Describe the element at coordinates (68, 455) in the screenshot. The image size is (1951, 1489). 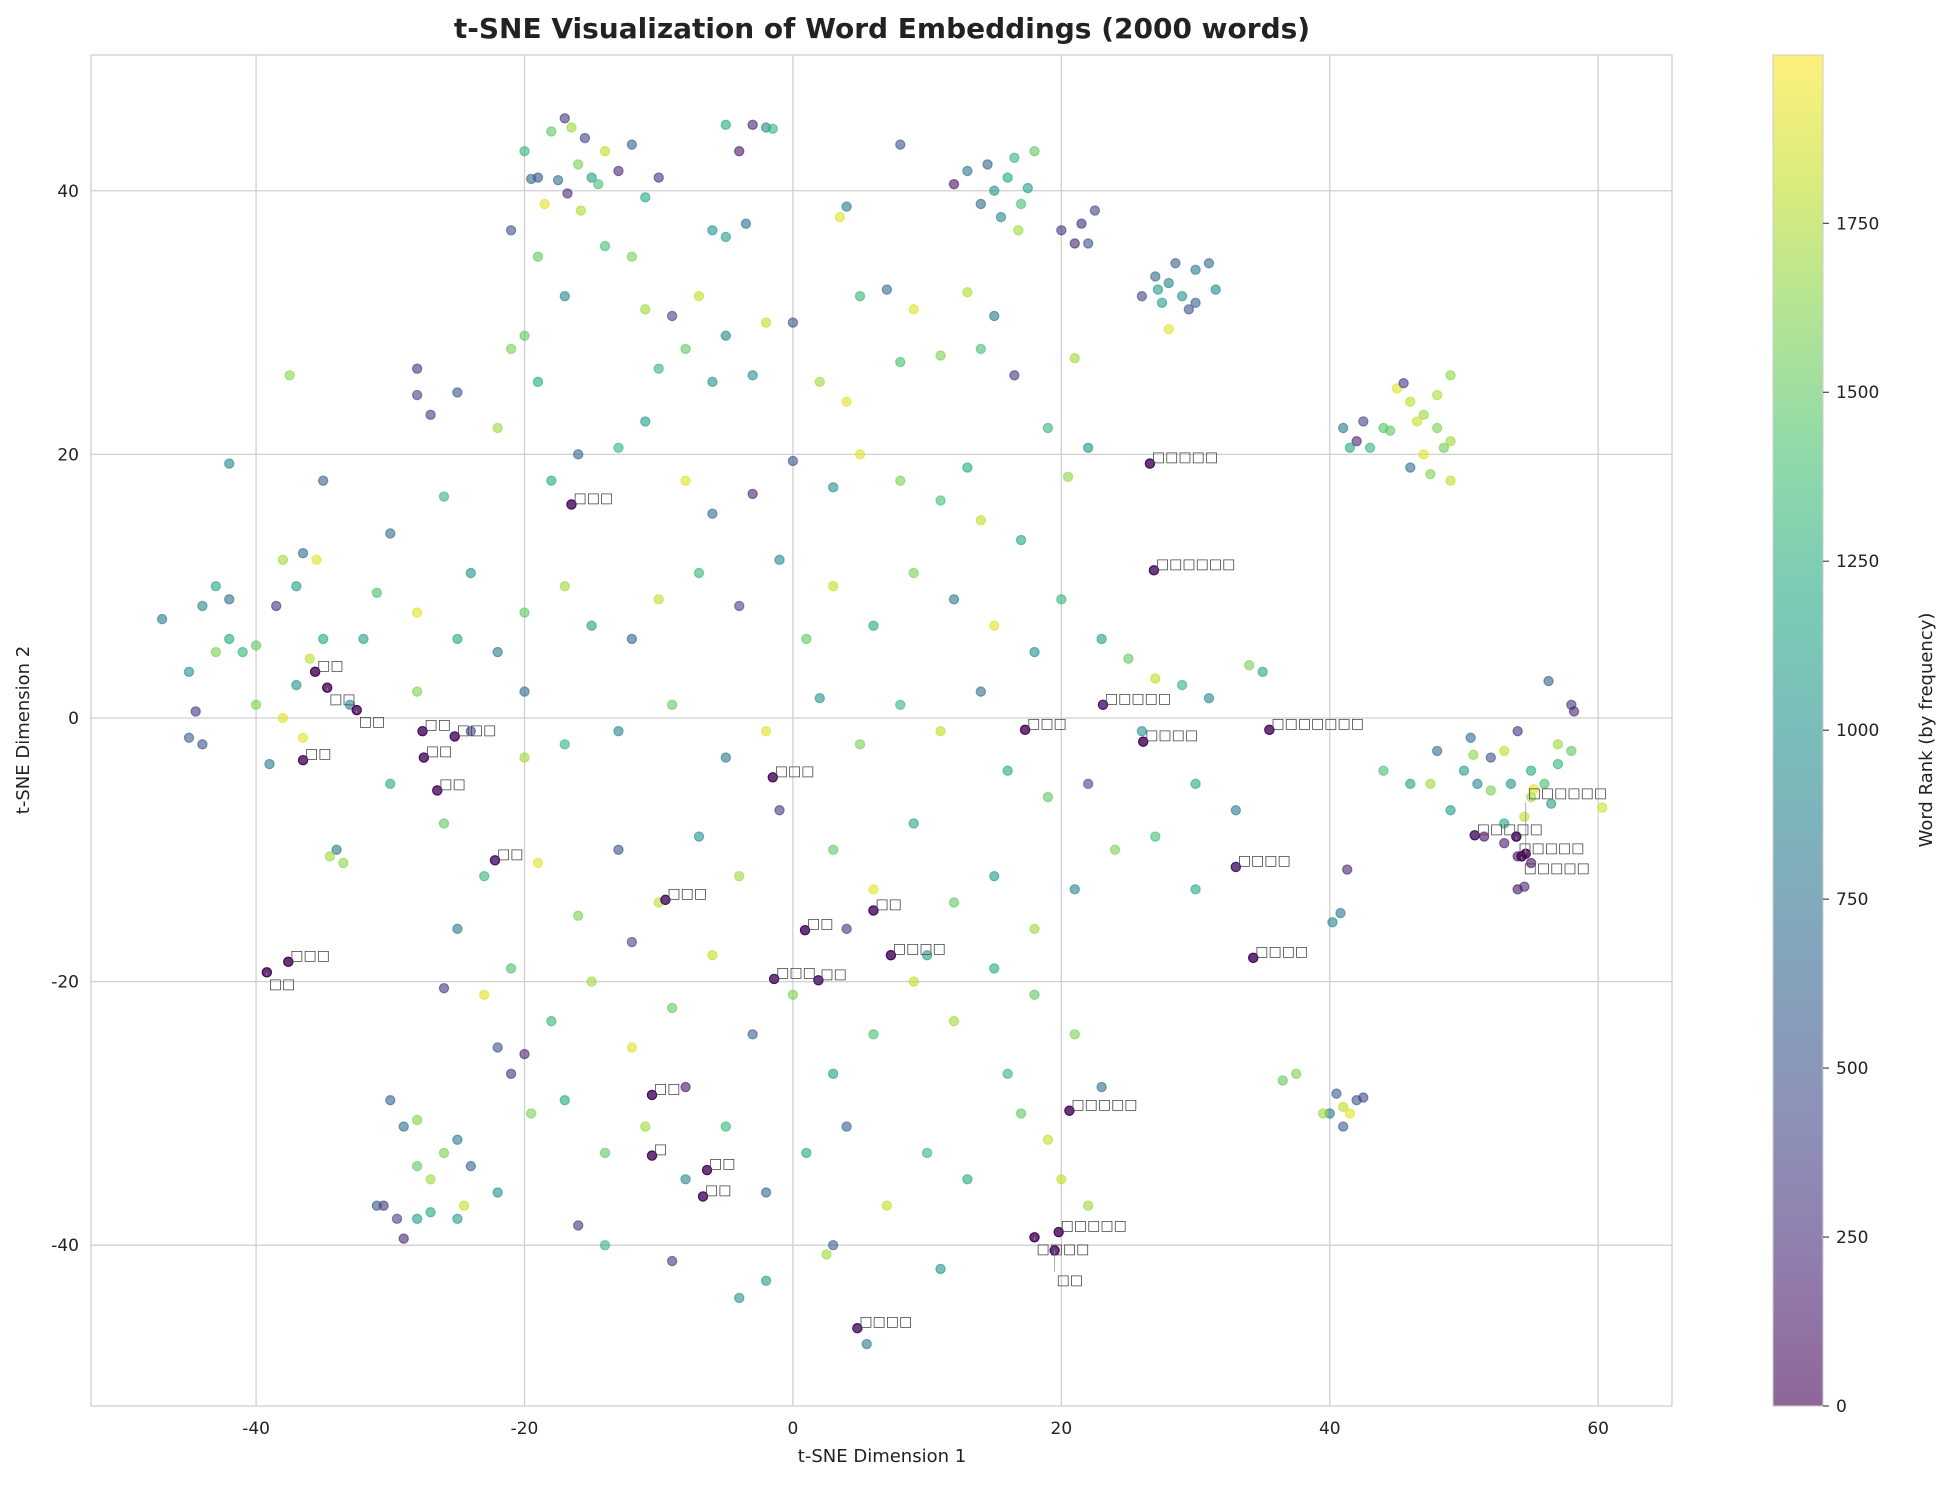
I see `y-tick-label: 20` at that location.